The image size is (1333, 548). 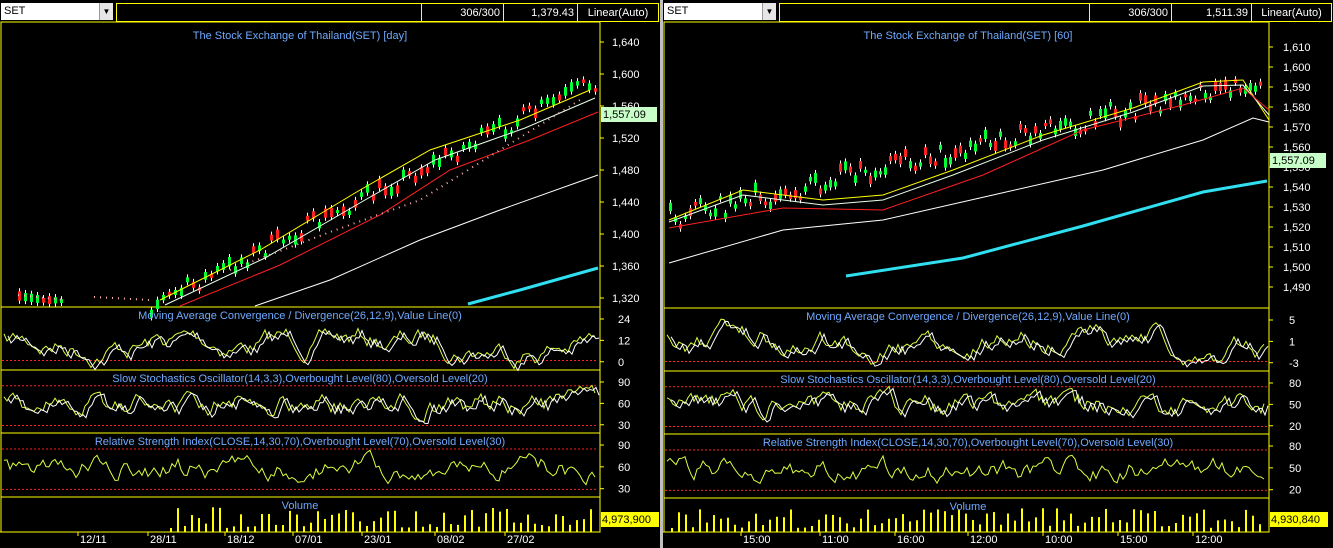 I want to click on indicator-tick-label: 50, so click(x=1295, y=469).